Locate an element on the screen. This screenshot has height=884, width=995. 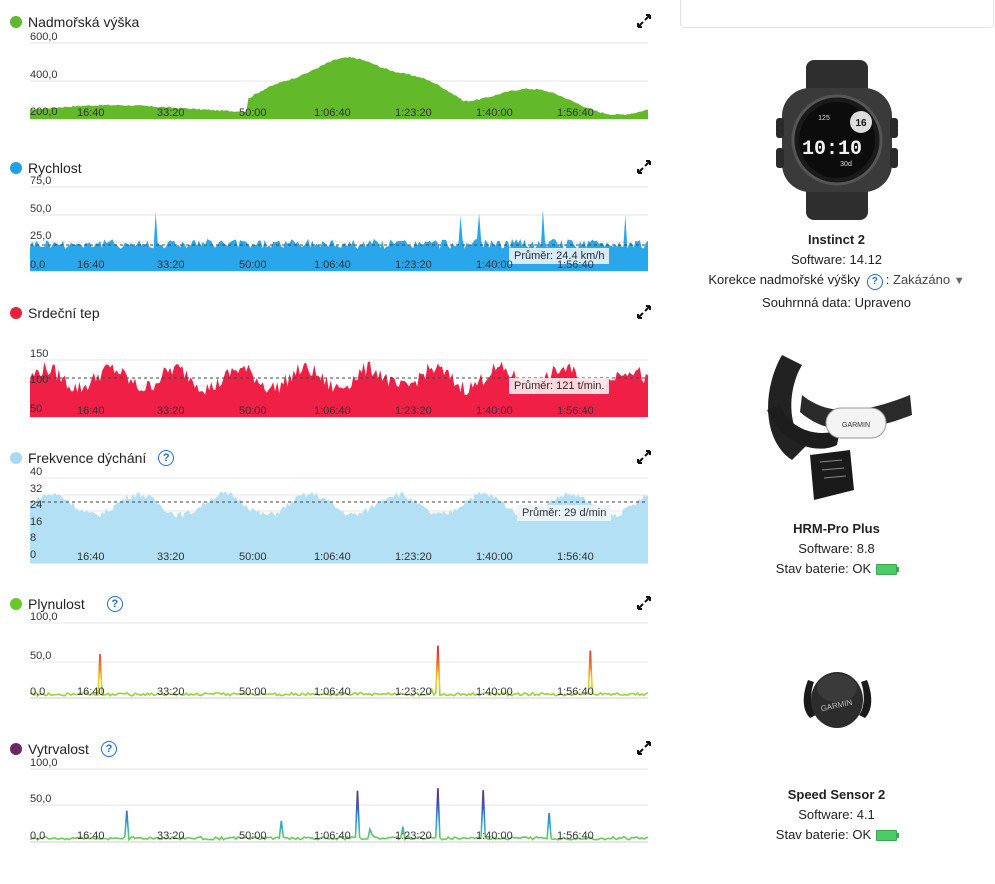
watch-image: 16 125 10:10 30d is located at coordinates (837, 140).